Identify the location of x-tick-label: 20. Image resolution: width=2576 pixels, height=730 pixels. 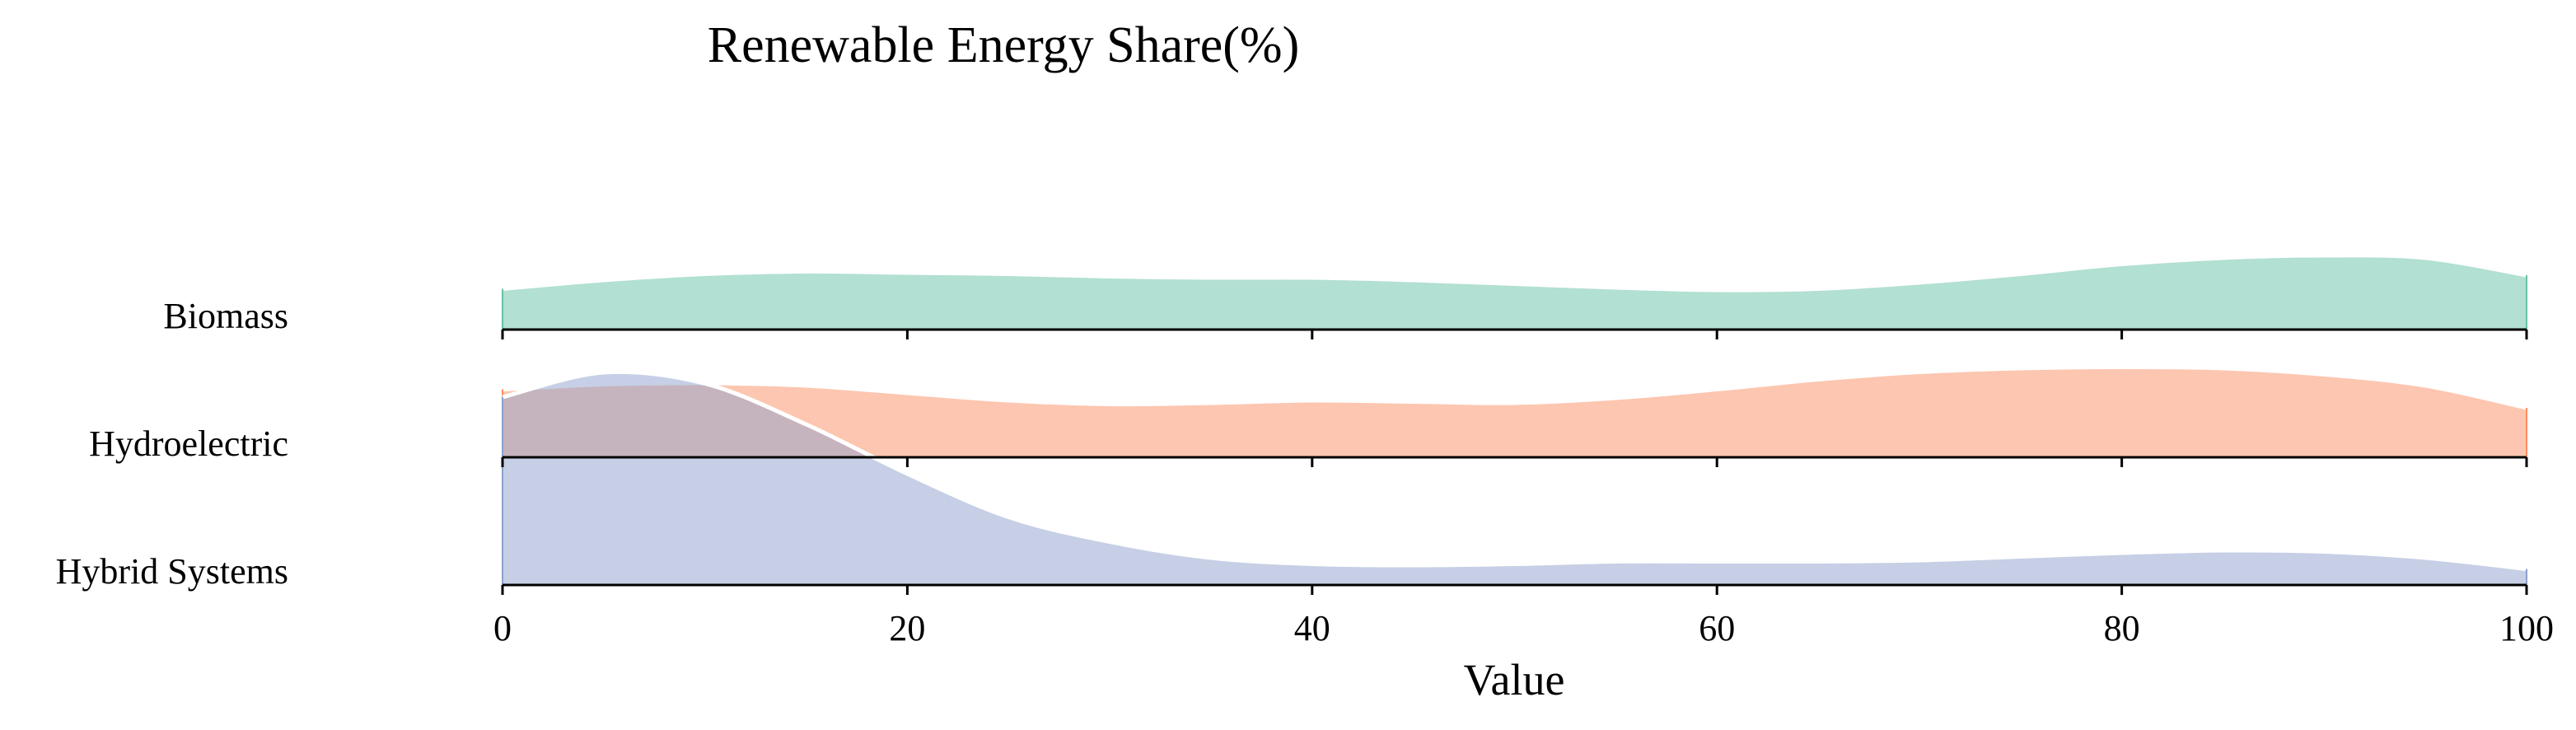
(907, 628).